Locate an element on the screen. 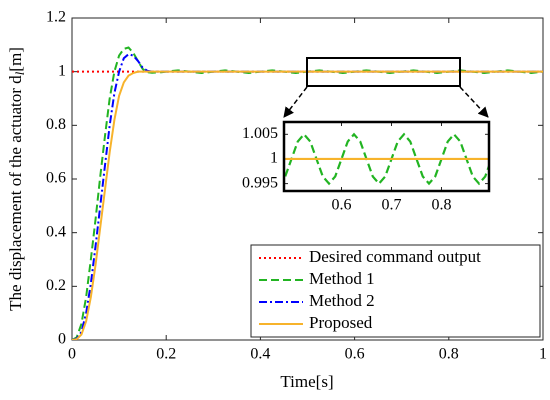 The width and height of the screenshot is (550, 400). y-axis-label-unit: [m] is located at coordinates (15, 59).